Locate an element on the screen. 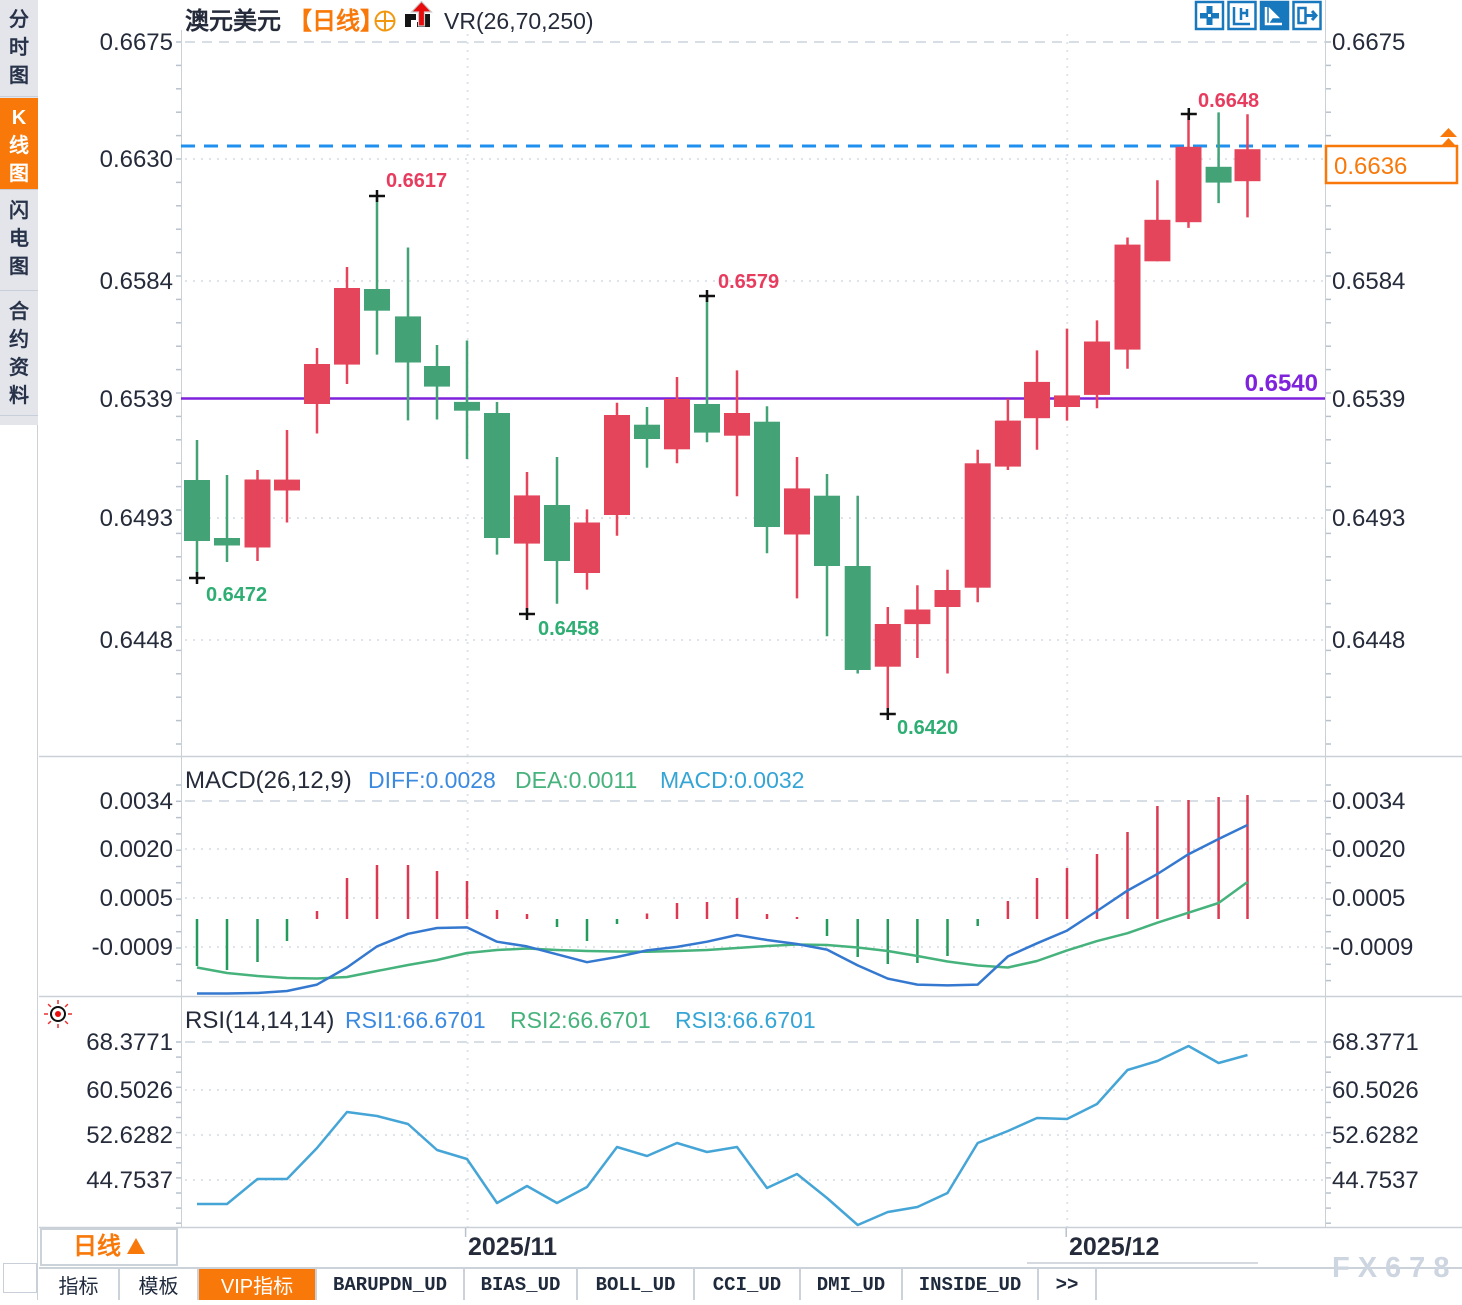  svg-text: 0.6540 is located at coordinates (1281, 383).